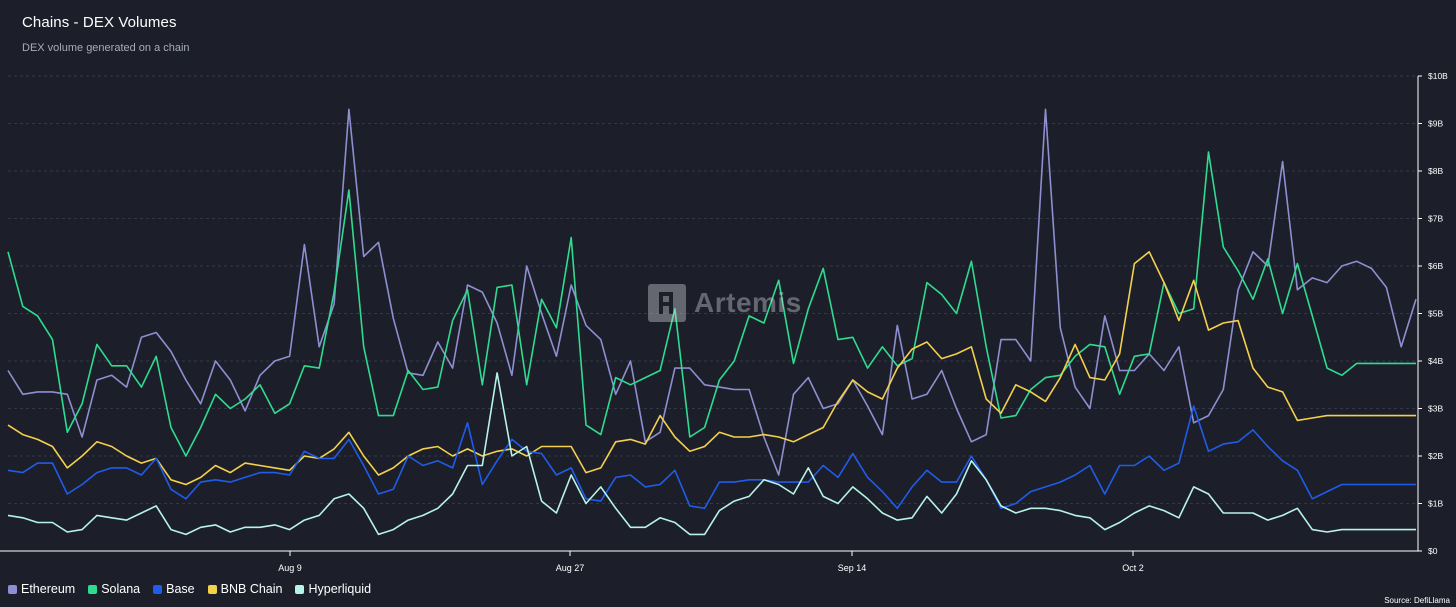 The image size is (1456, 607). Describe the element at coordinates (48, 589) in the screenshot. I see `legend-label: Ethereum` at that location.